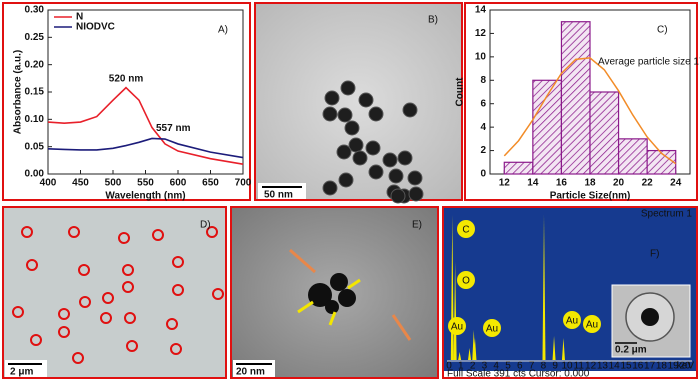 The height and width of the screenshot is (381, 700). Describe the element at coordinates (334, 292) in the screenshot. I see `panel-frame` at that location.